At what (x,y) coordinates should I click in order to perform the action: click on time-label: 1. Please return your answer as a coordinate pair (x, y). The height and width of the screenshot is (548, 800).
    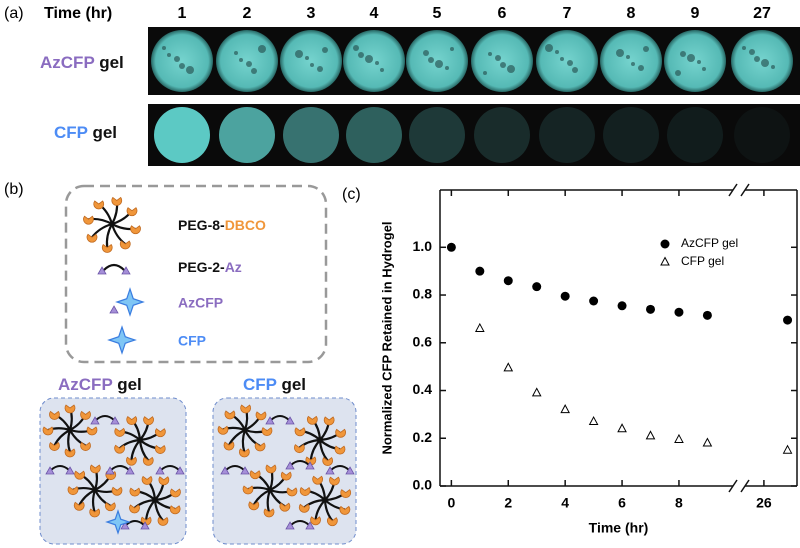
    Looking at the image, I should click on (182, 13).